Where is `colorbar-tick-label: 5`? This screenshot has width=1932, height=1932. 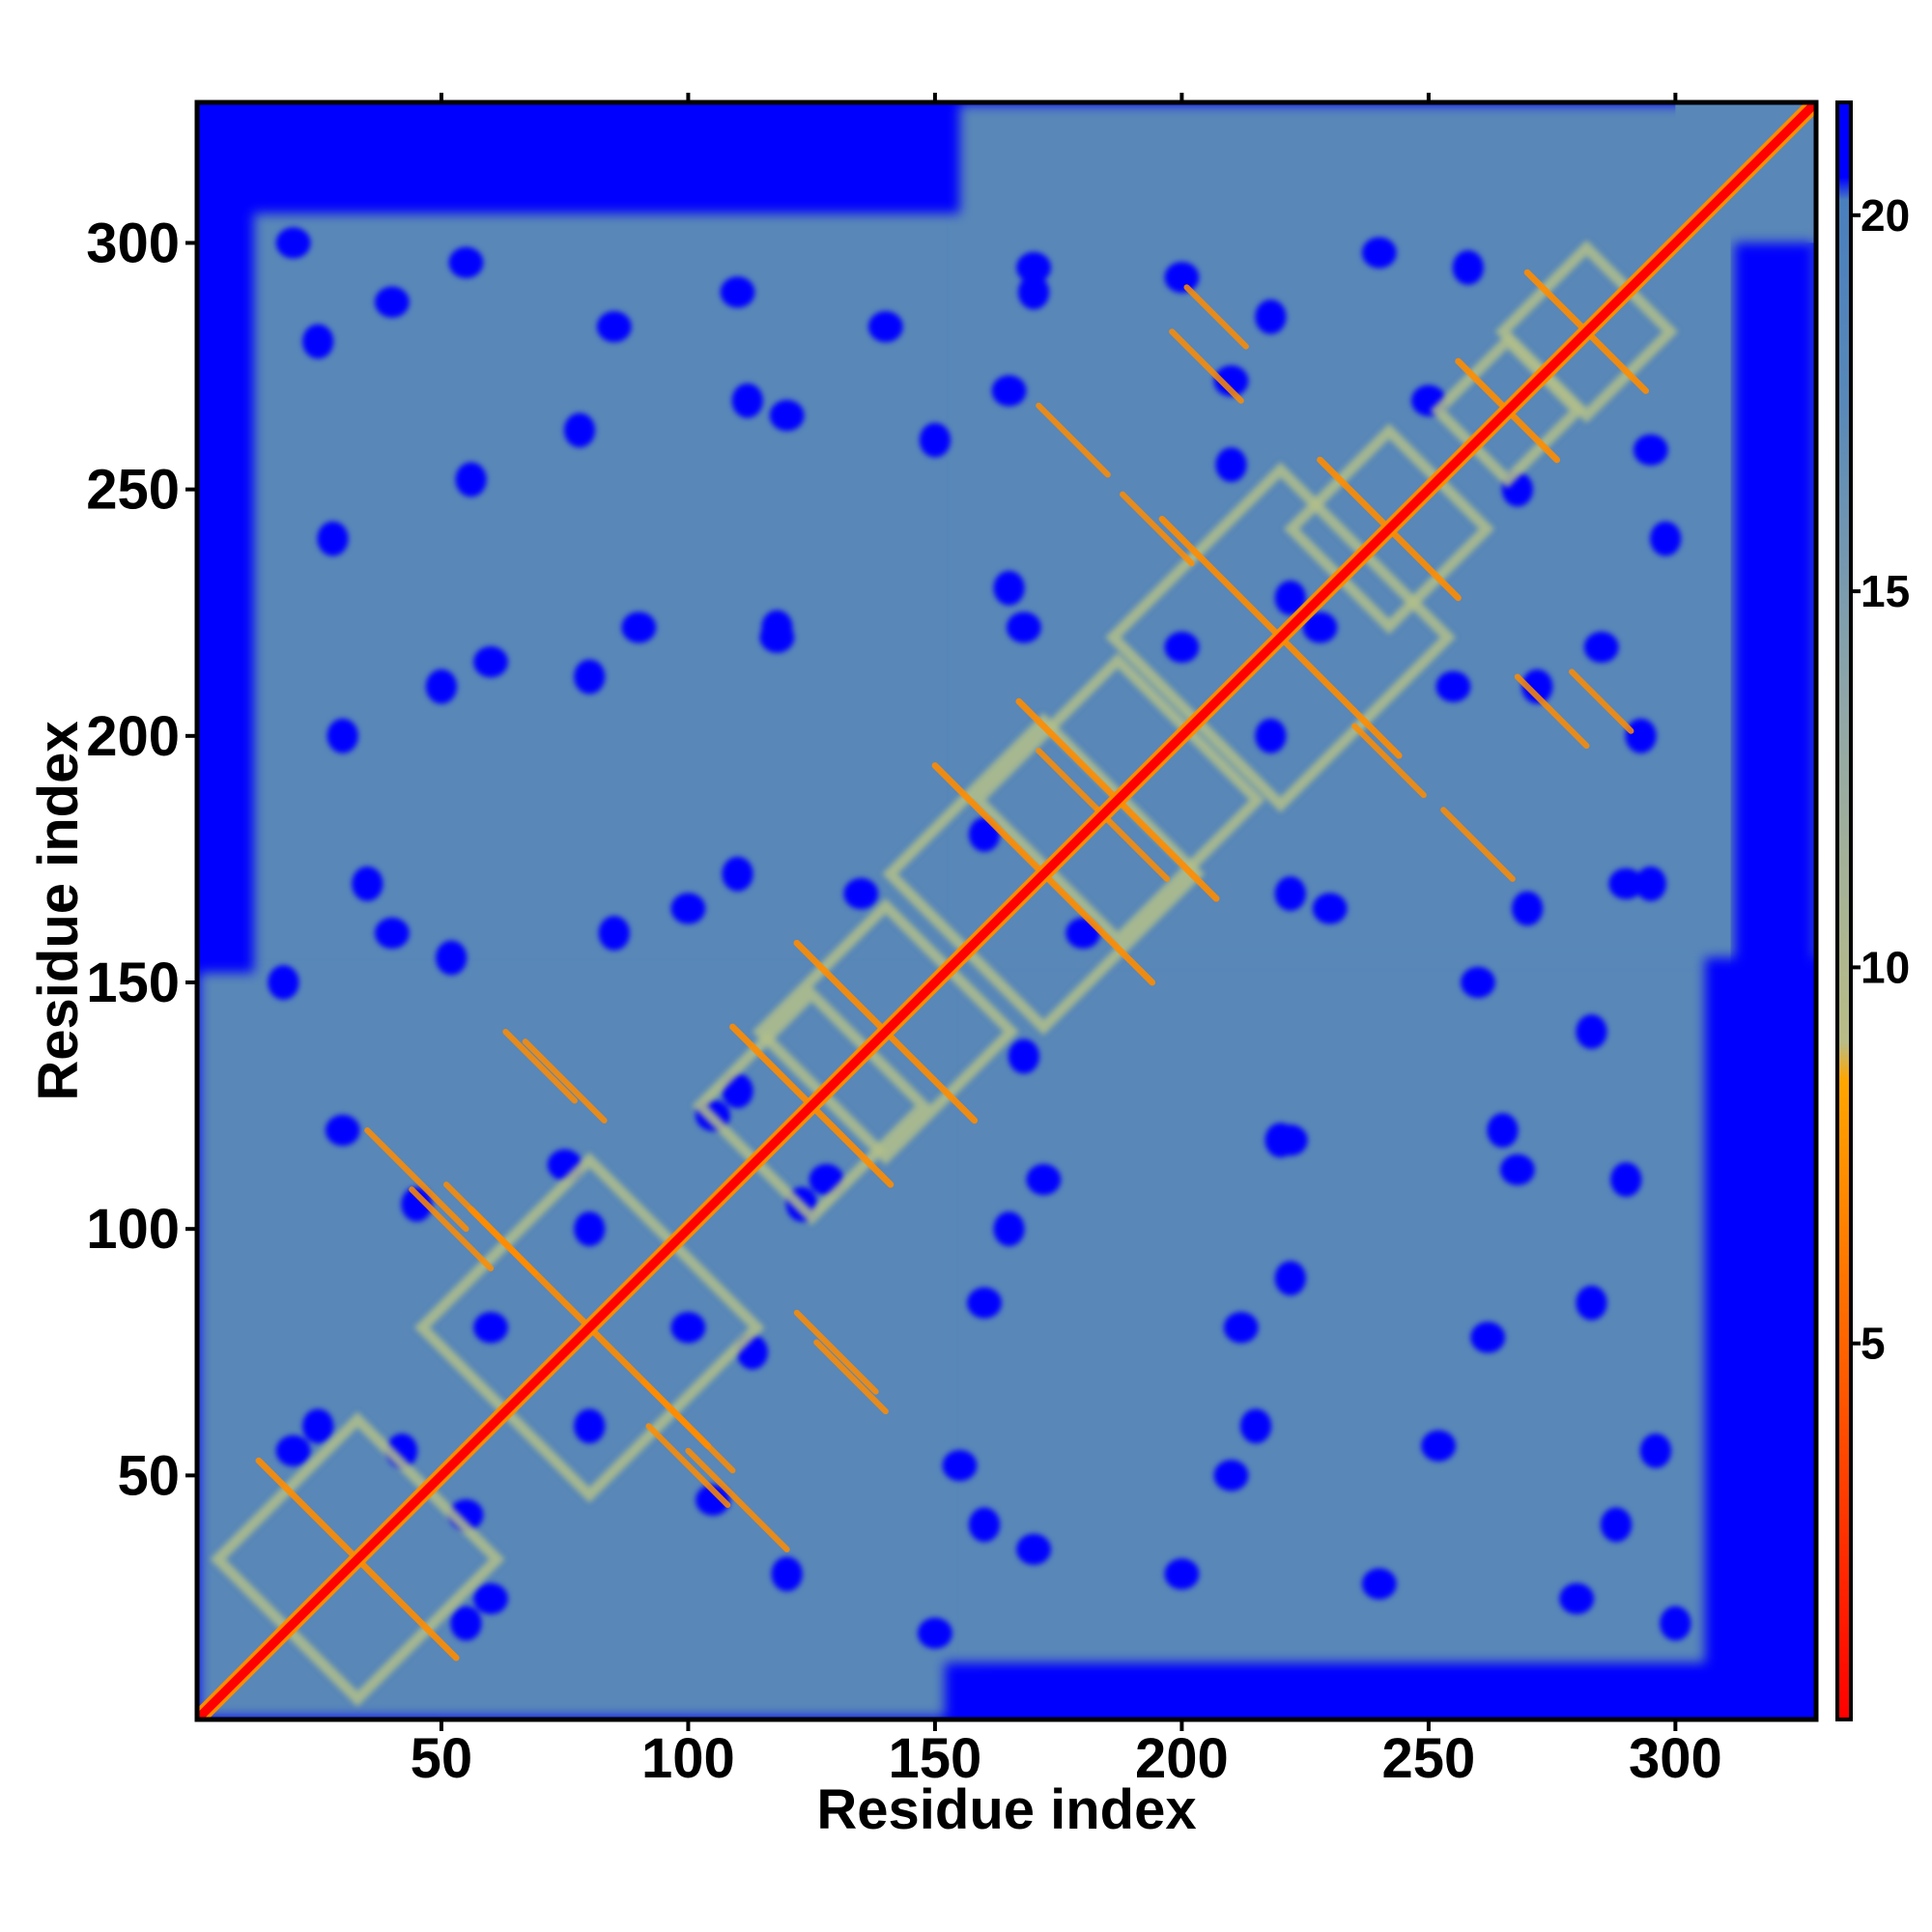 colorbar-tick-label: 5 is located at coordinates (1873, 1344).